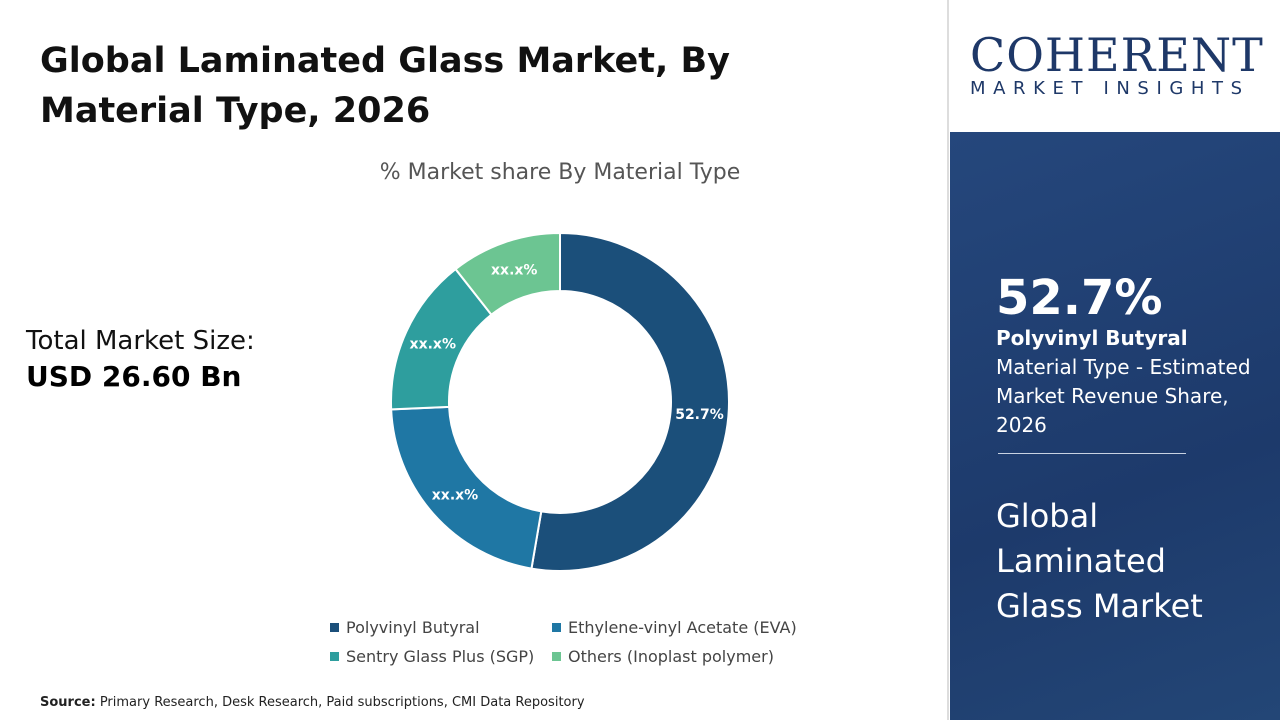  I want to click on logo-line1: COHERENT, so click(1117, 55).